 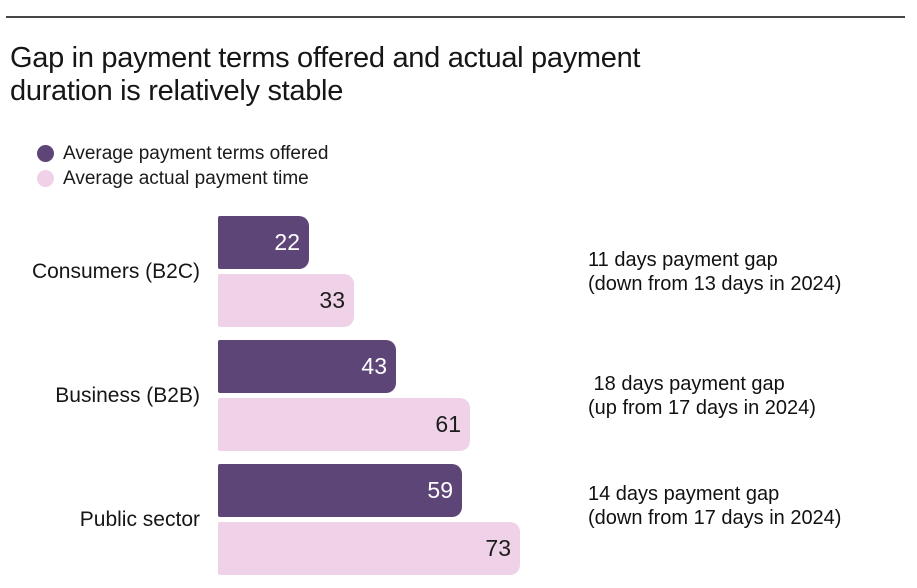 What do you see at coordinates (344, 424) in the screenshot?
I see `bar-actual-time: 61` at bounding box center [344, 424].